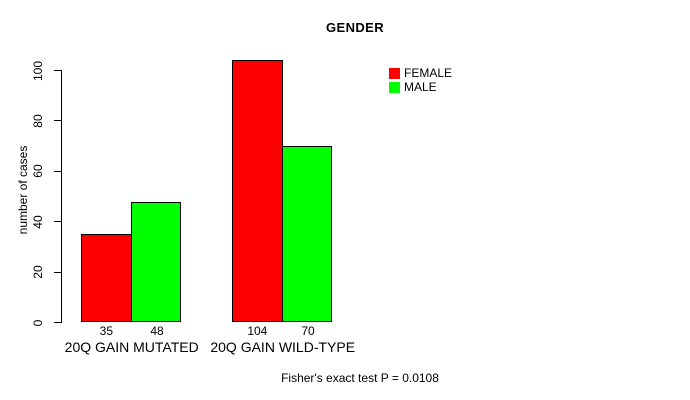  What do you see at coordinates (38, 70) in the screenshot?
I see `y-tick-label: 100` at bounding box center [38, 70].